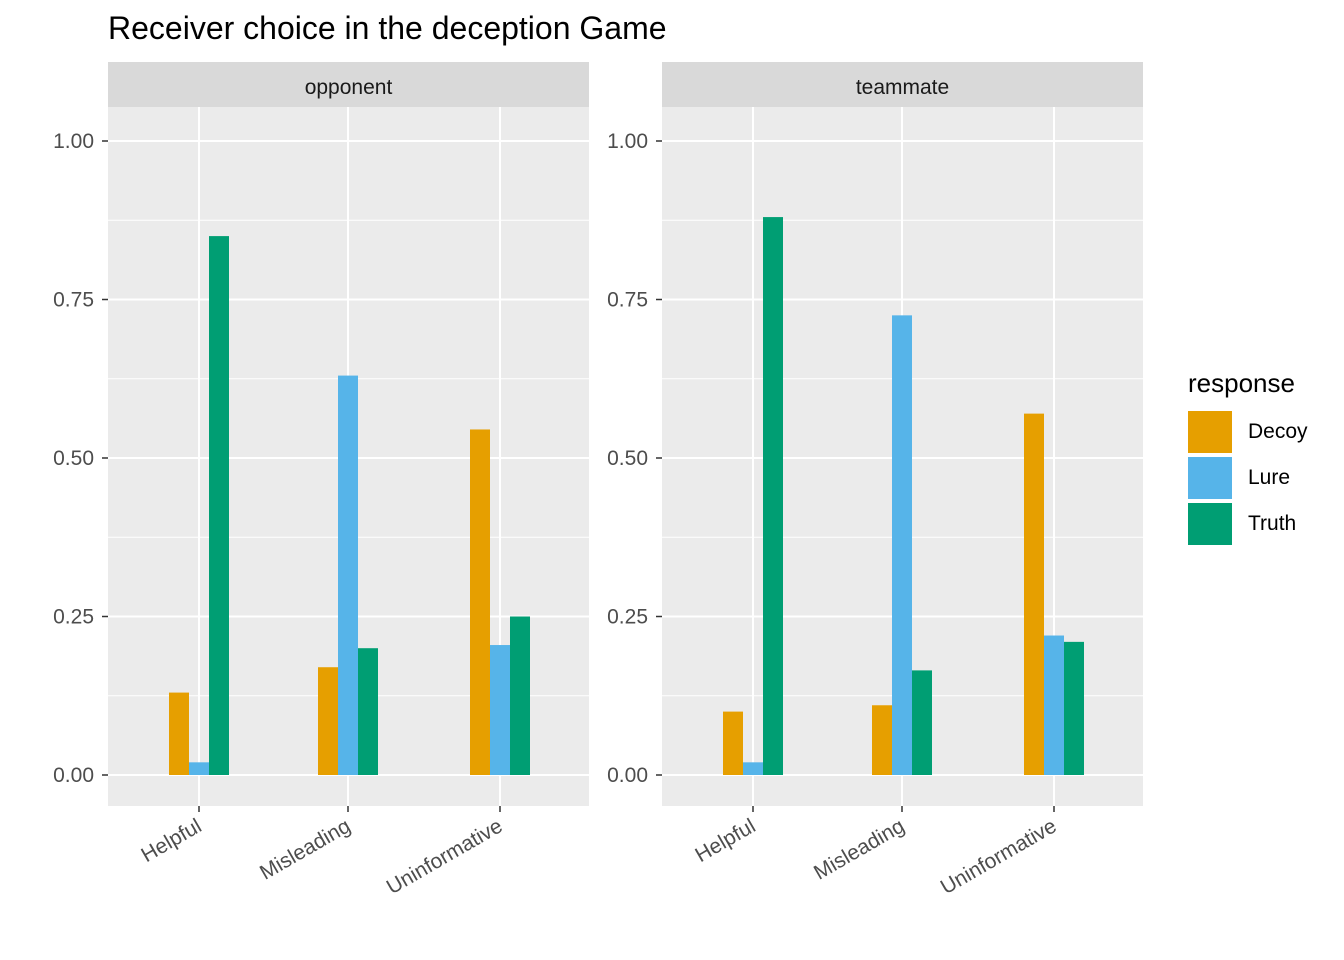 Image resolution: width=1344 pixels, height=960 pixels. Describe the element at coordinates (902, 87) in the screenshot. I see `facet-label-teammate: teammate` at that location.